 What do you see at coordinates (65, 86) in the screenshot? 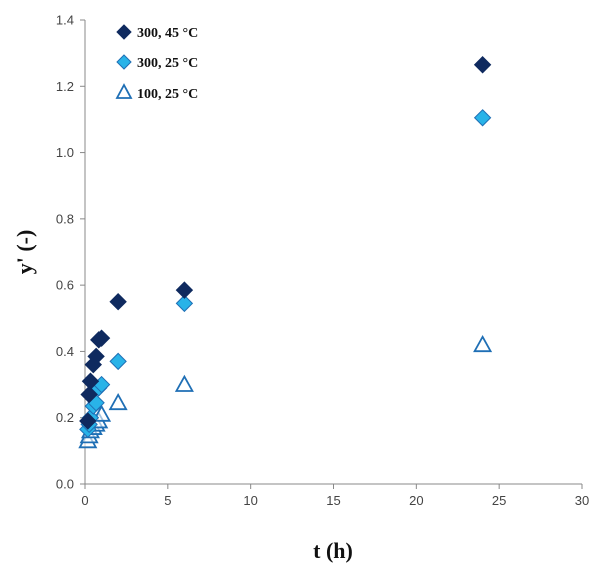
I see `y-tick-label: 1.2` at bounding box center [65, 86].